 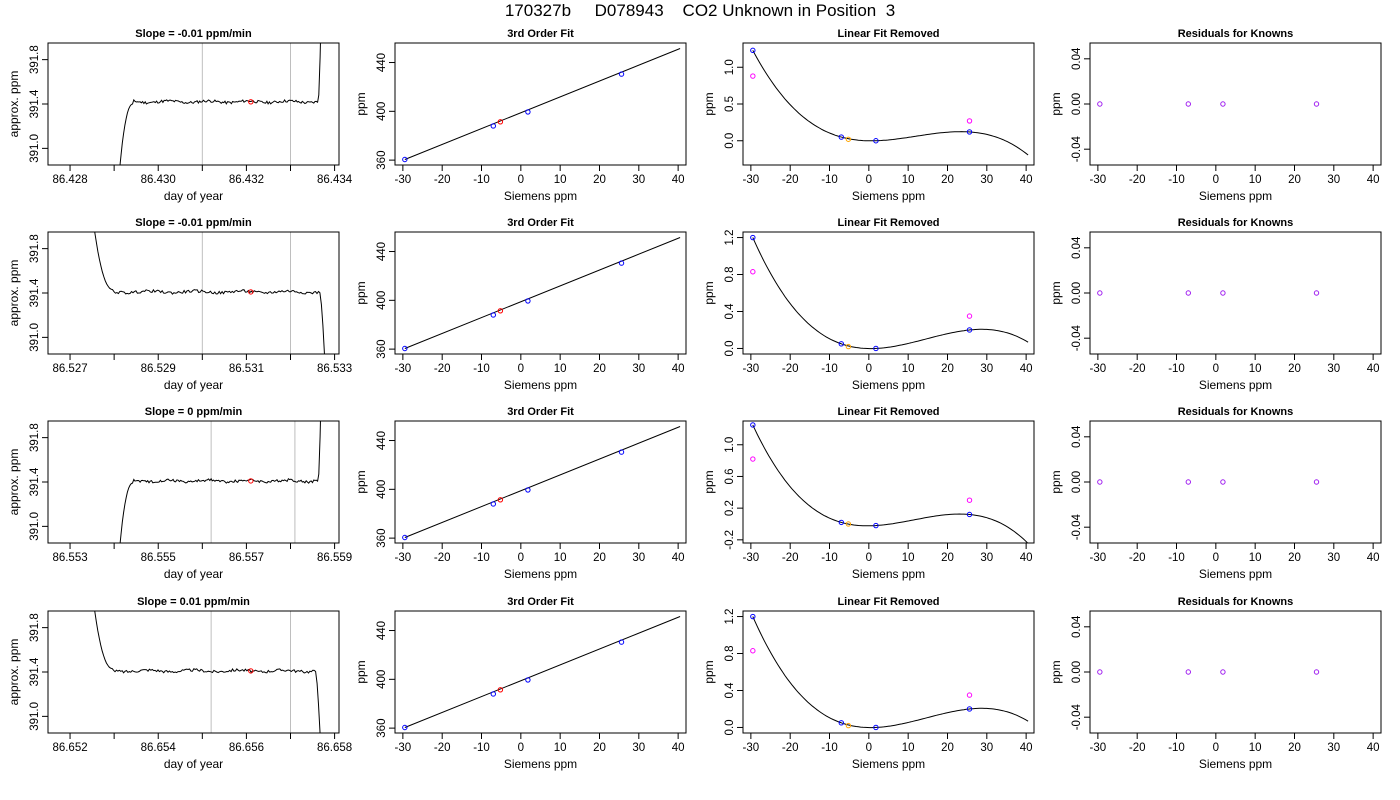 I want to click on x-axis-label: day of year, so click(x=193, y=196).